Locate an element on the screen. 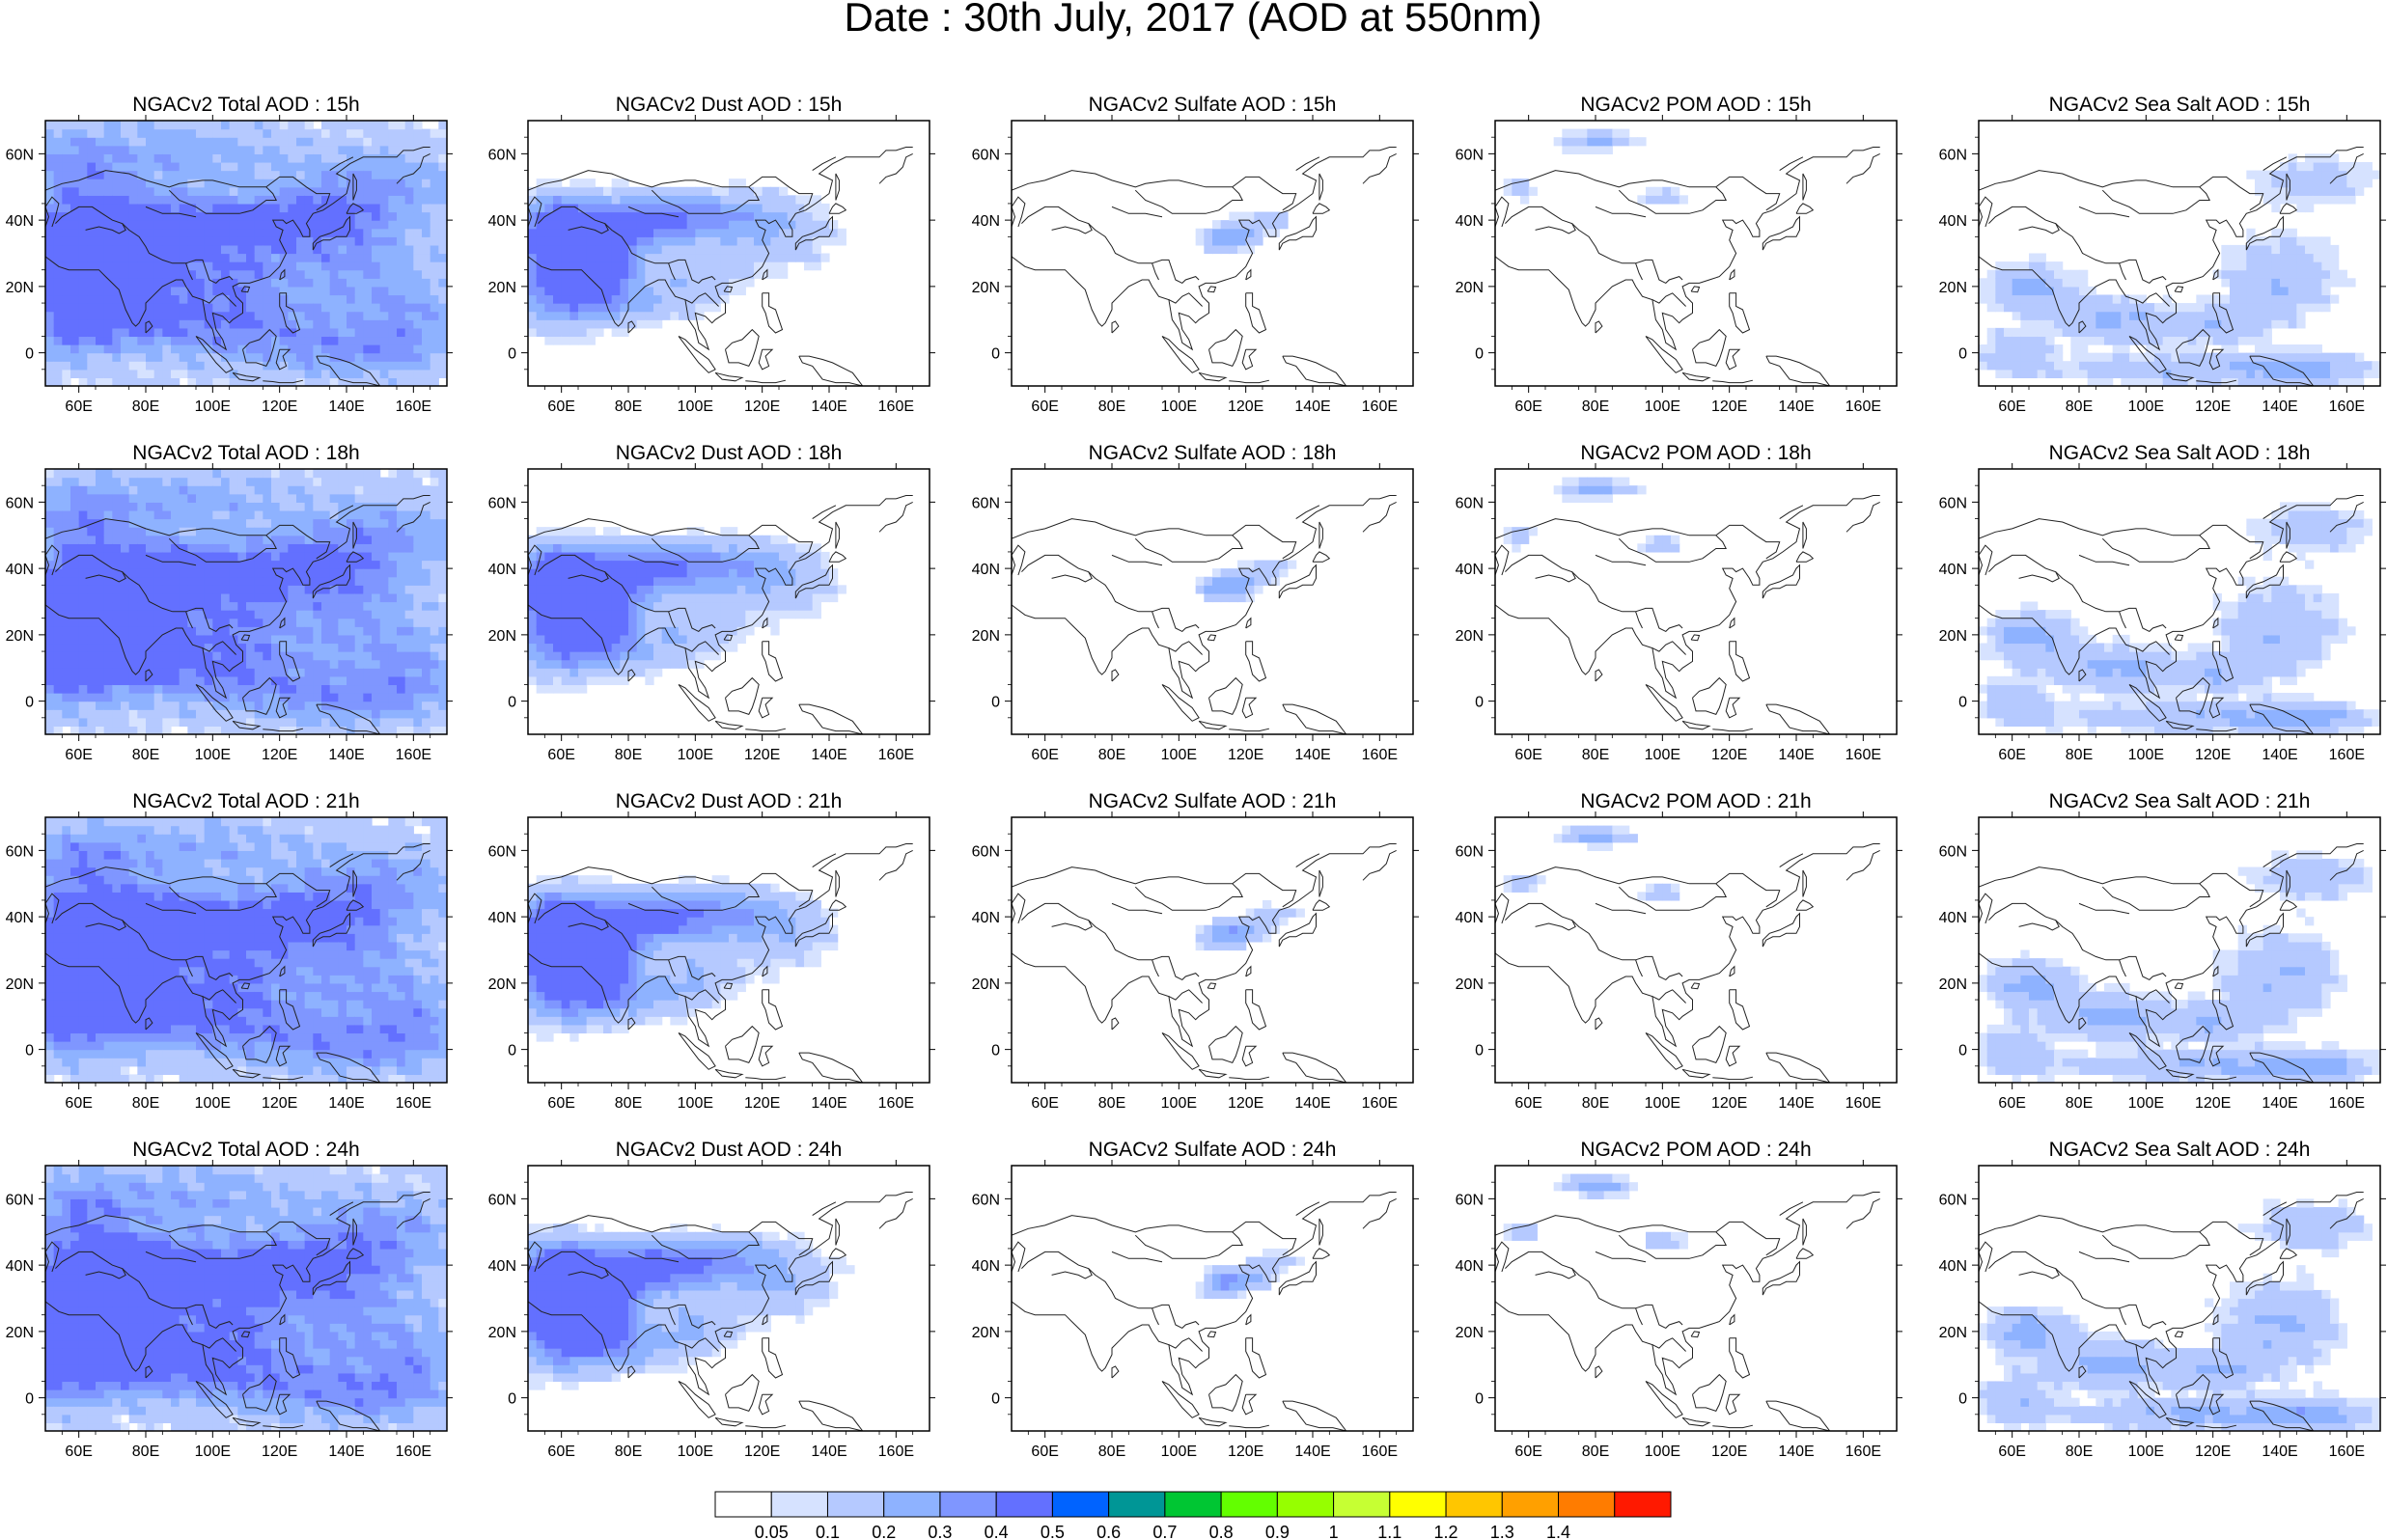 Image resolution: width=2387 pixels, height=1540 pixels. panel-title: NGACv2 Sea Salt AOD : 24h is located at coordinates (2180, 1150).